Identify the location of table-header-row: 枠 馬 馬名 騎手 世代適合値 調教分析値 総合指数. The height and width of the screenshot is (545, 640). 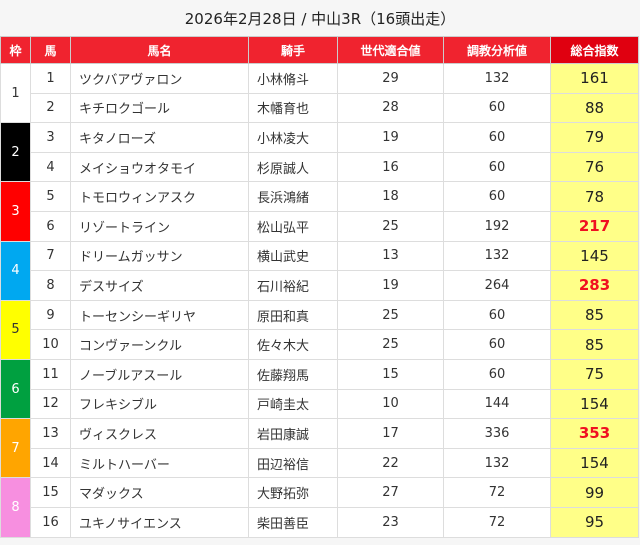
(319, 50).